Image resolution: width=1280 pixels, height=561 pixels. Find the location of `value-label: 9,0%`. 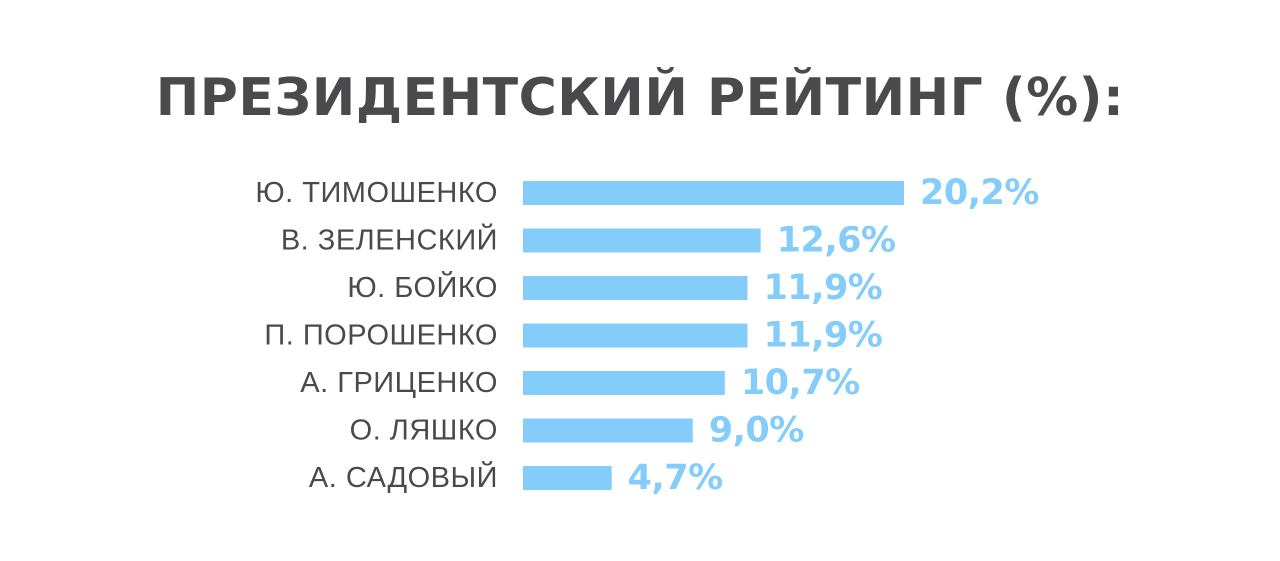

value-label: 9,0% is located at coordinates (756, 431).